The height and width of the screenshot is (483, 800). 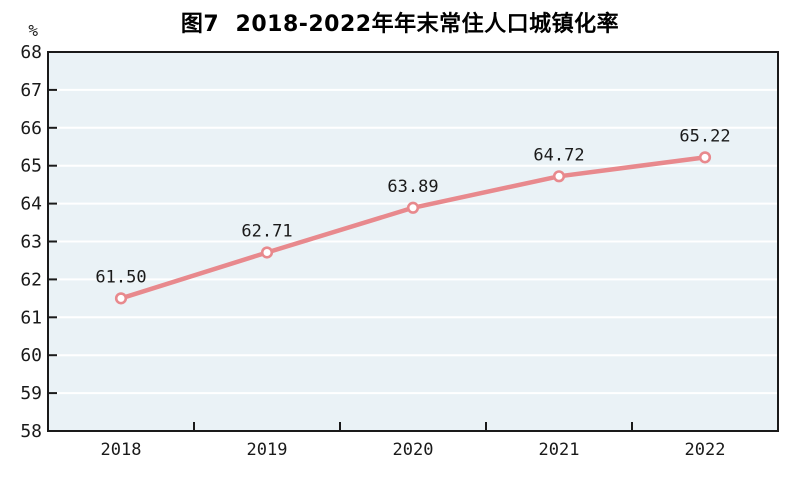 What do you see at coordinates (31, 431) in the screenshot?
I see `y-axis-tick-label: 58` at bounding box center [31, 431].